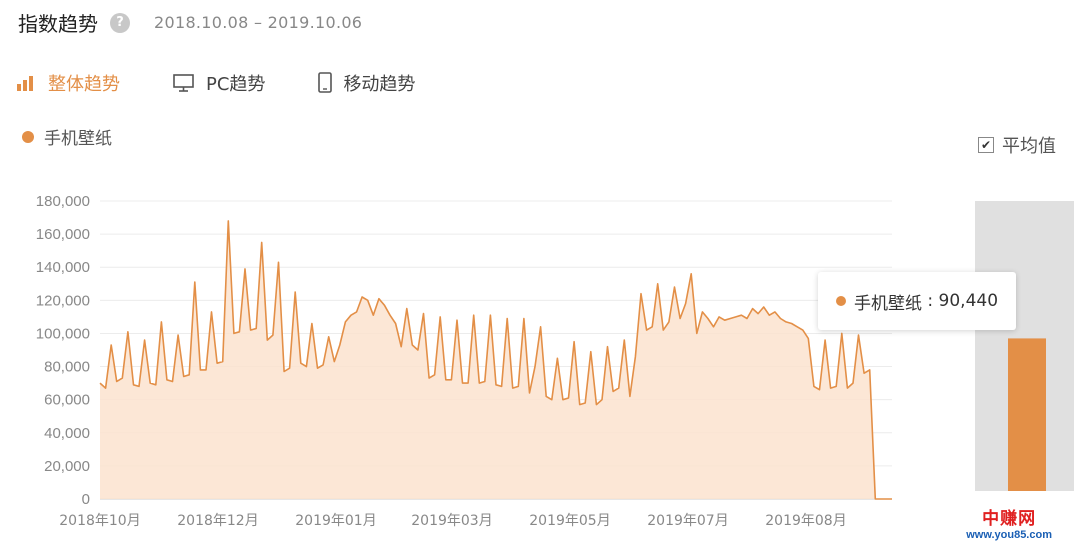  What do you see at coordinates (841, 301) in the screenshot?
I see `tooltip-marker` at bounding box center [841, 301].